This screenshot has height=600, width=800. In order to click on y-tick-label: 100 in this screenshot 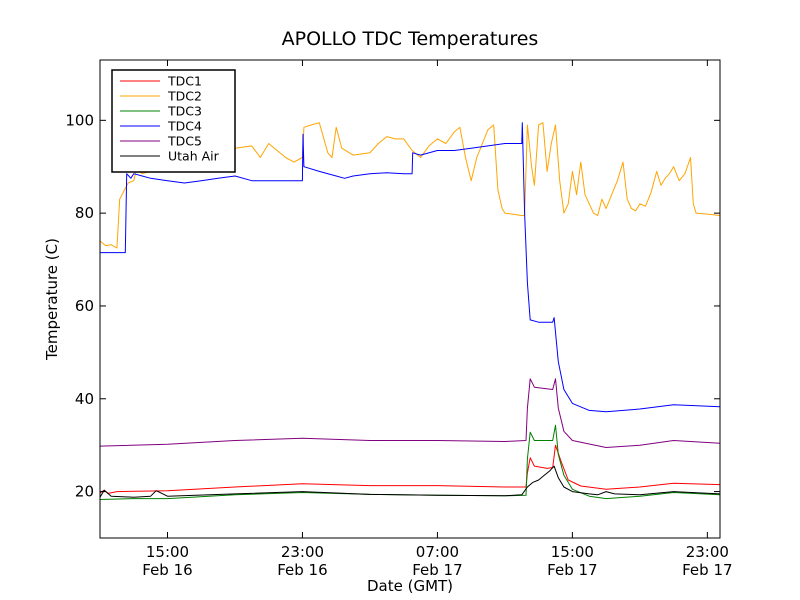, I will do `click(79, 120)`.